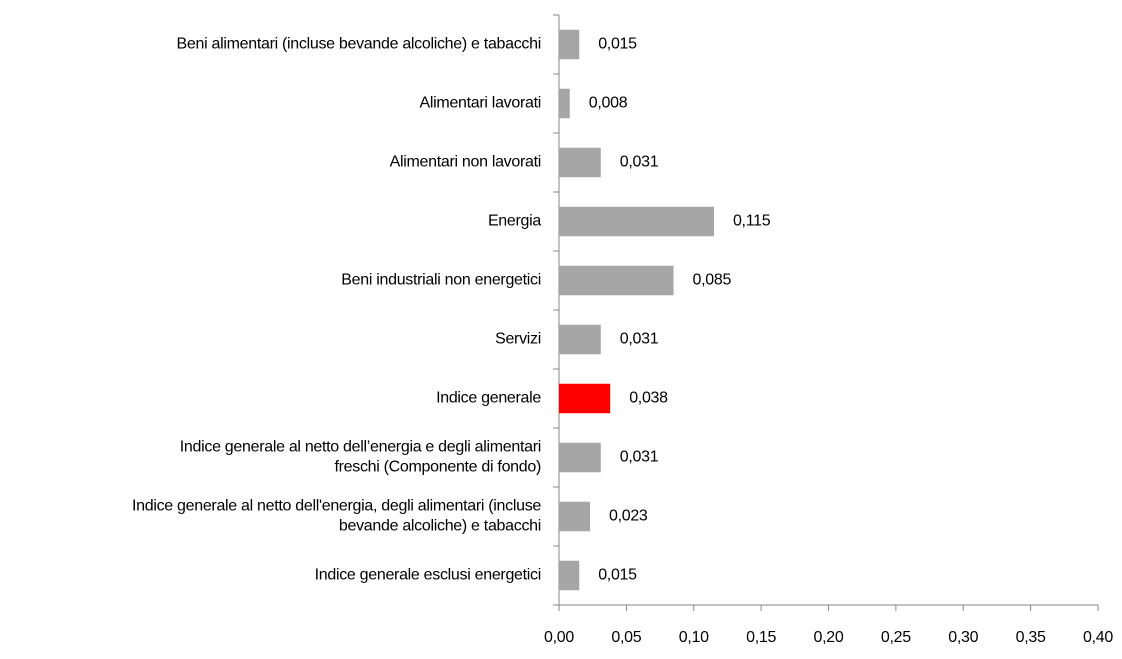  I want to click on x-tick-label: 0,25, so click(896, 637).